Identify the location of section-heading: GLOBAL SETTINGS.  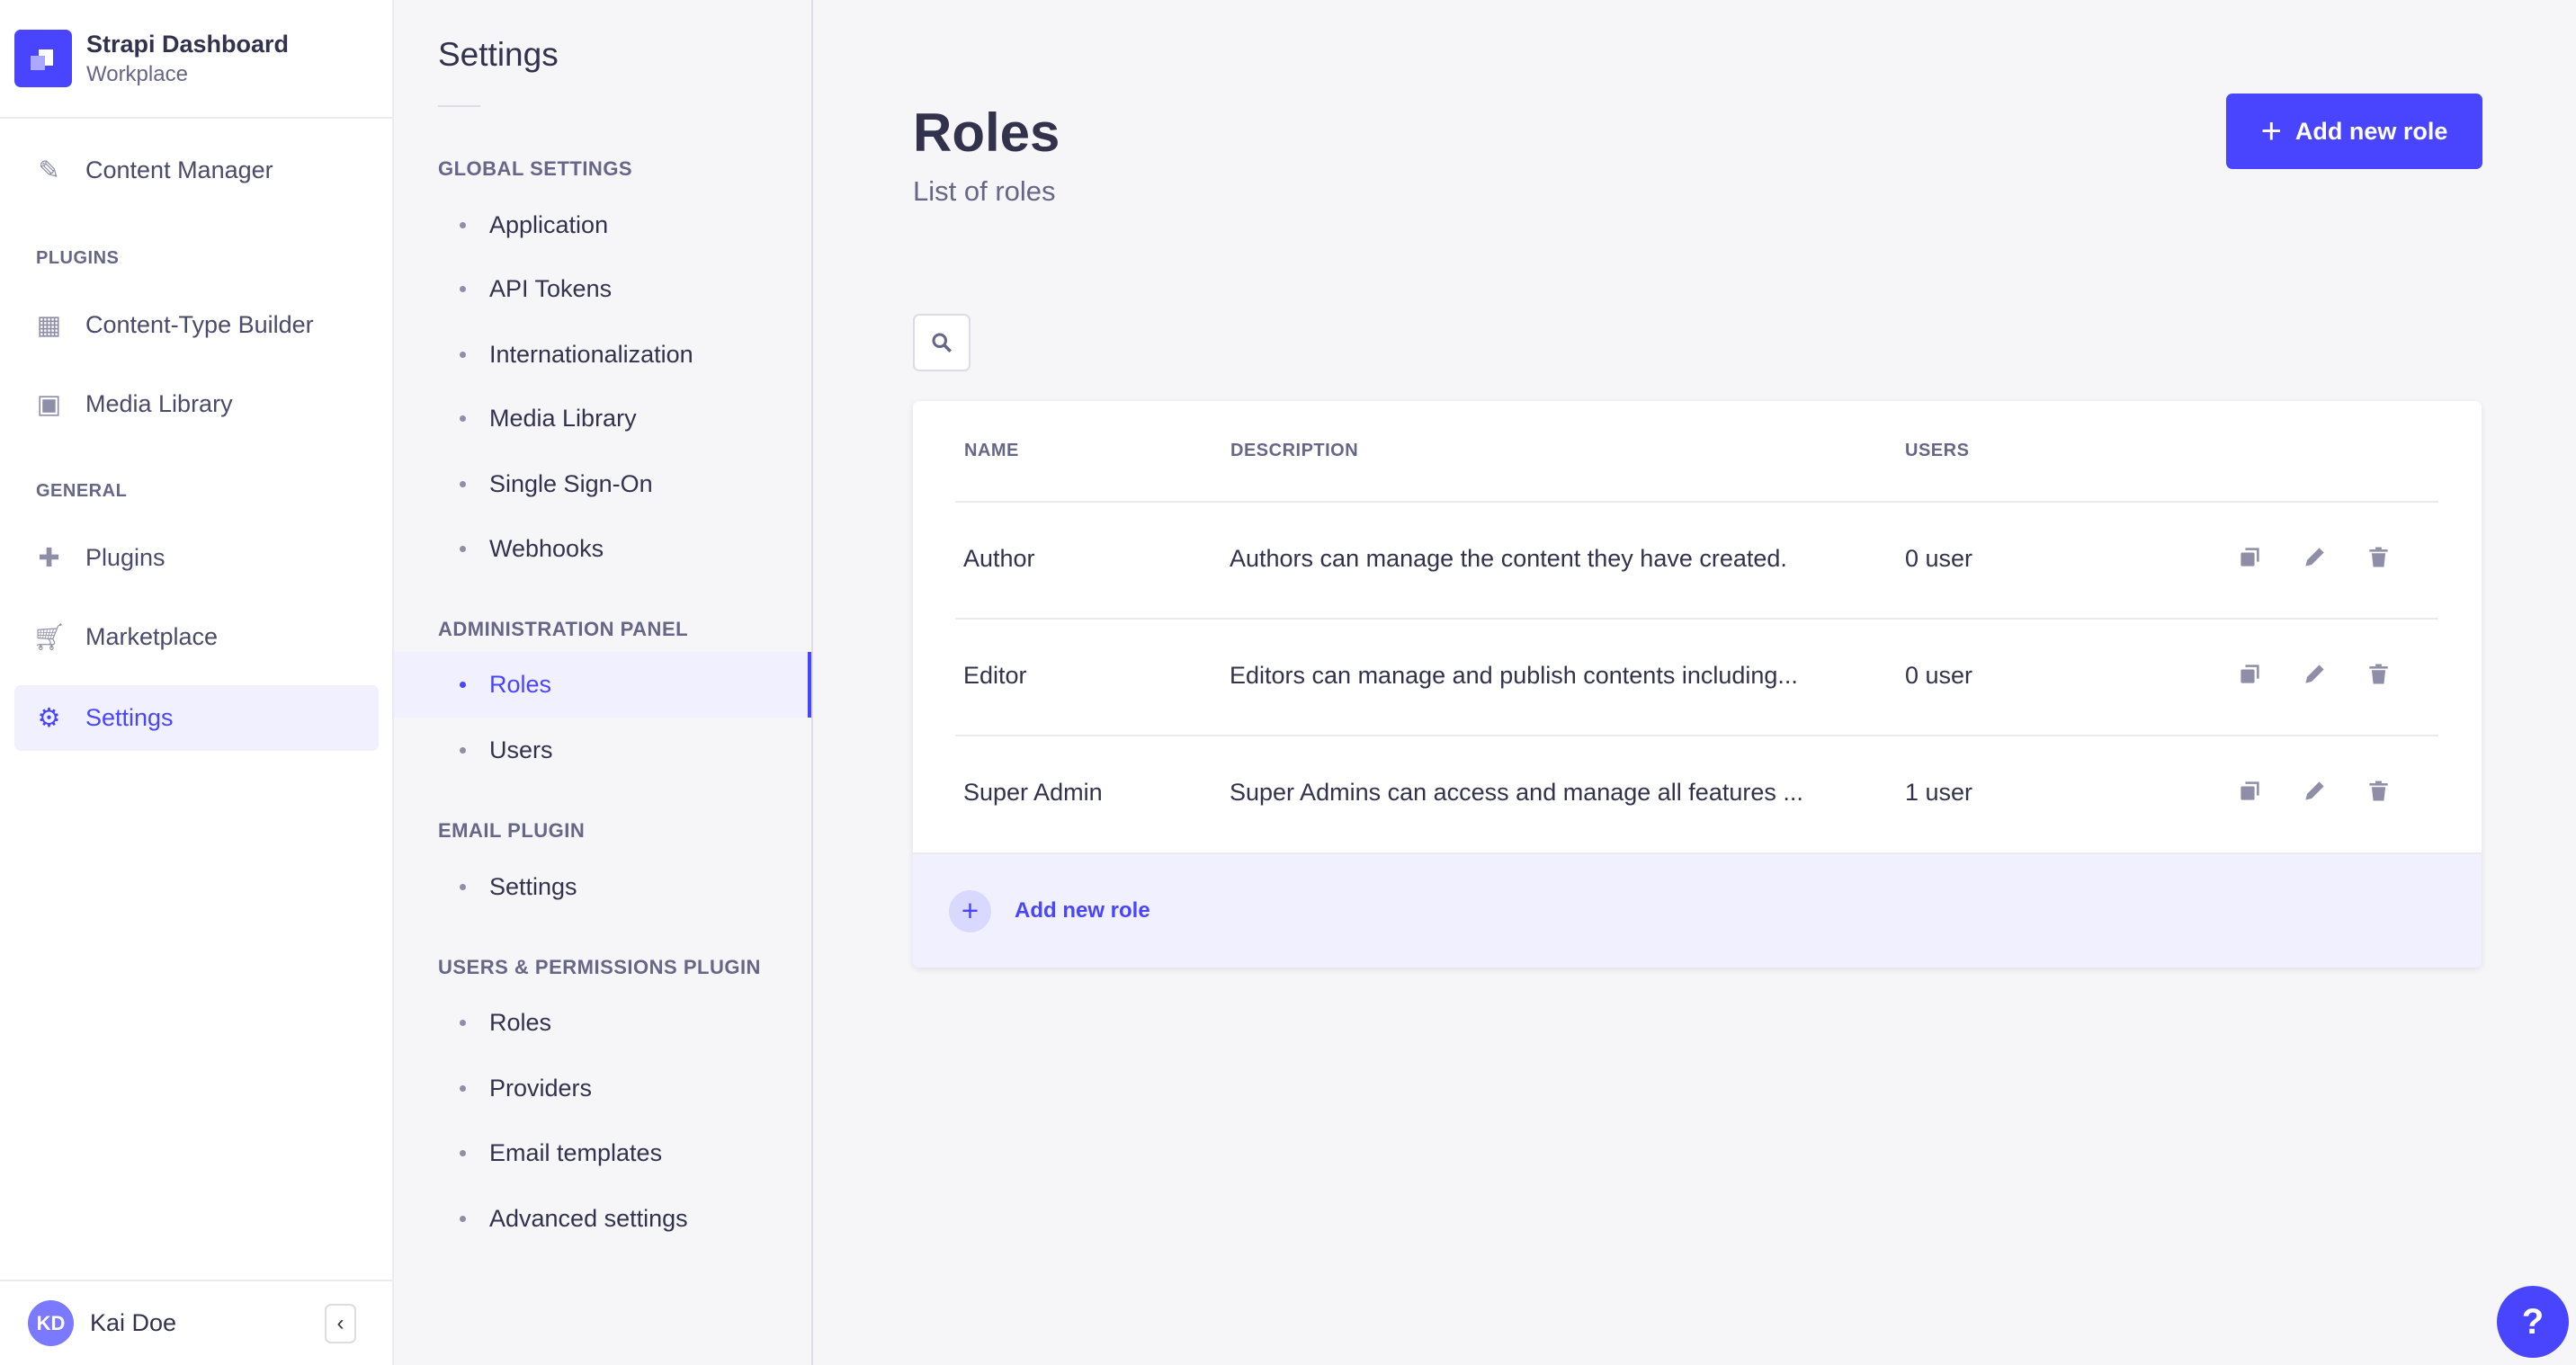
(535, 168).